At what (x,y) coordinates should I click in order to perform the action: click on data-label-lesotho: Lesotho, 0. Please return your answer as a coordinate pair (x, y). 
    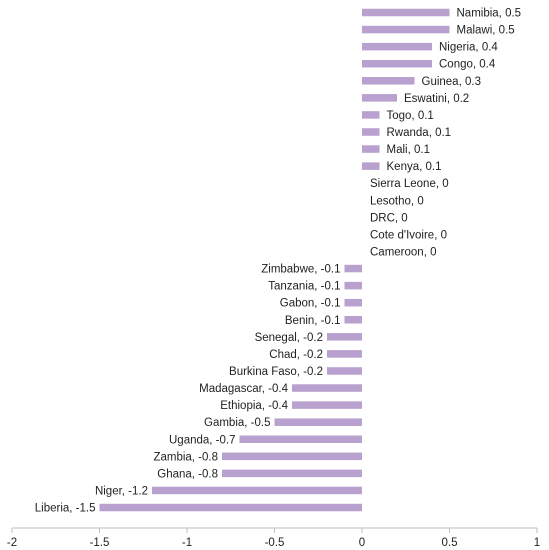
    Looking at the image, I should click on (397, 201).